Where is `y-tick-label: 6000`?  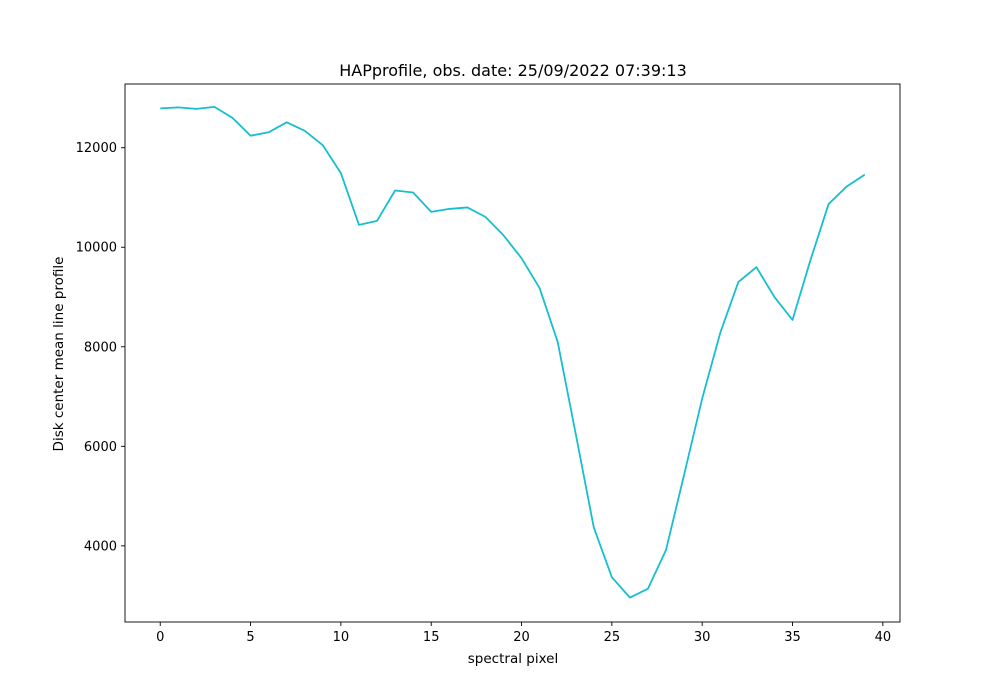 y-tick-label: 6000 is located at coordinates (100, 447).